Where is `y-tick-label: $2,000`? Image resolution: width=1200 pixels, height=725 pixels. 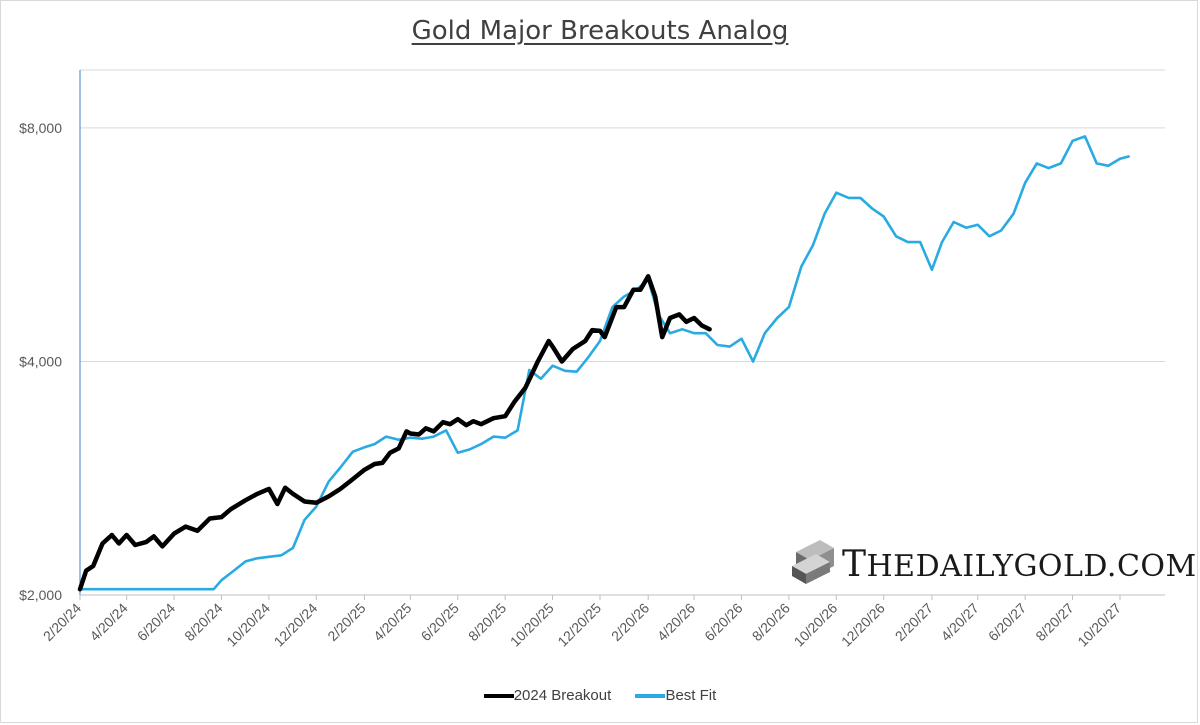
y-tick-label: $2,000 is located at coordinates (40, 595).